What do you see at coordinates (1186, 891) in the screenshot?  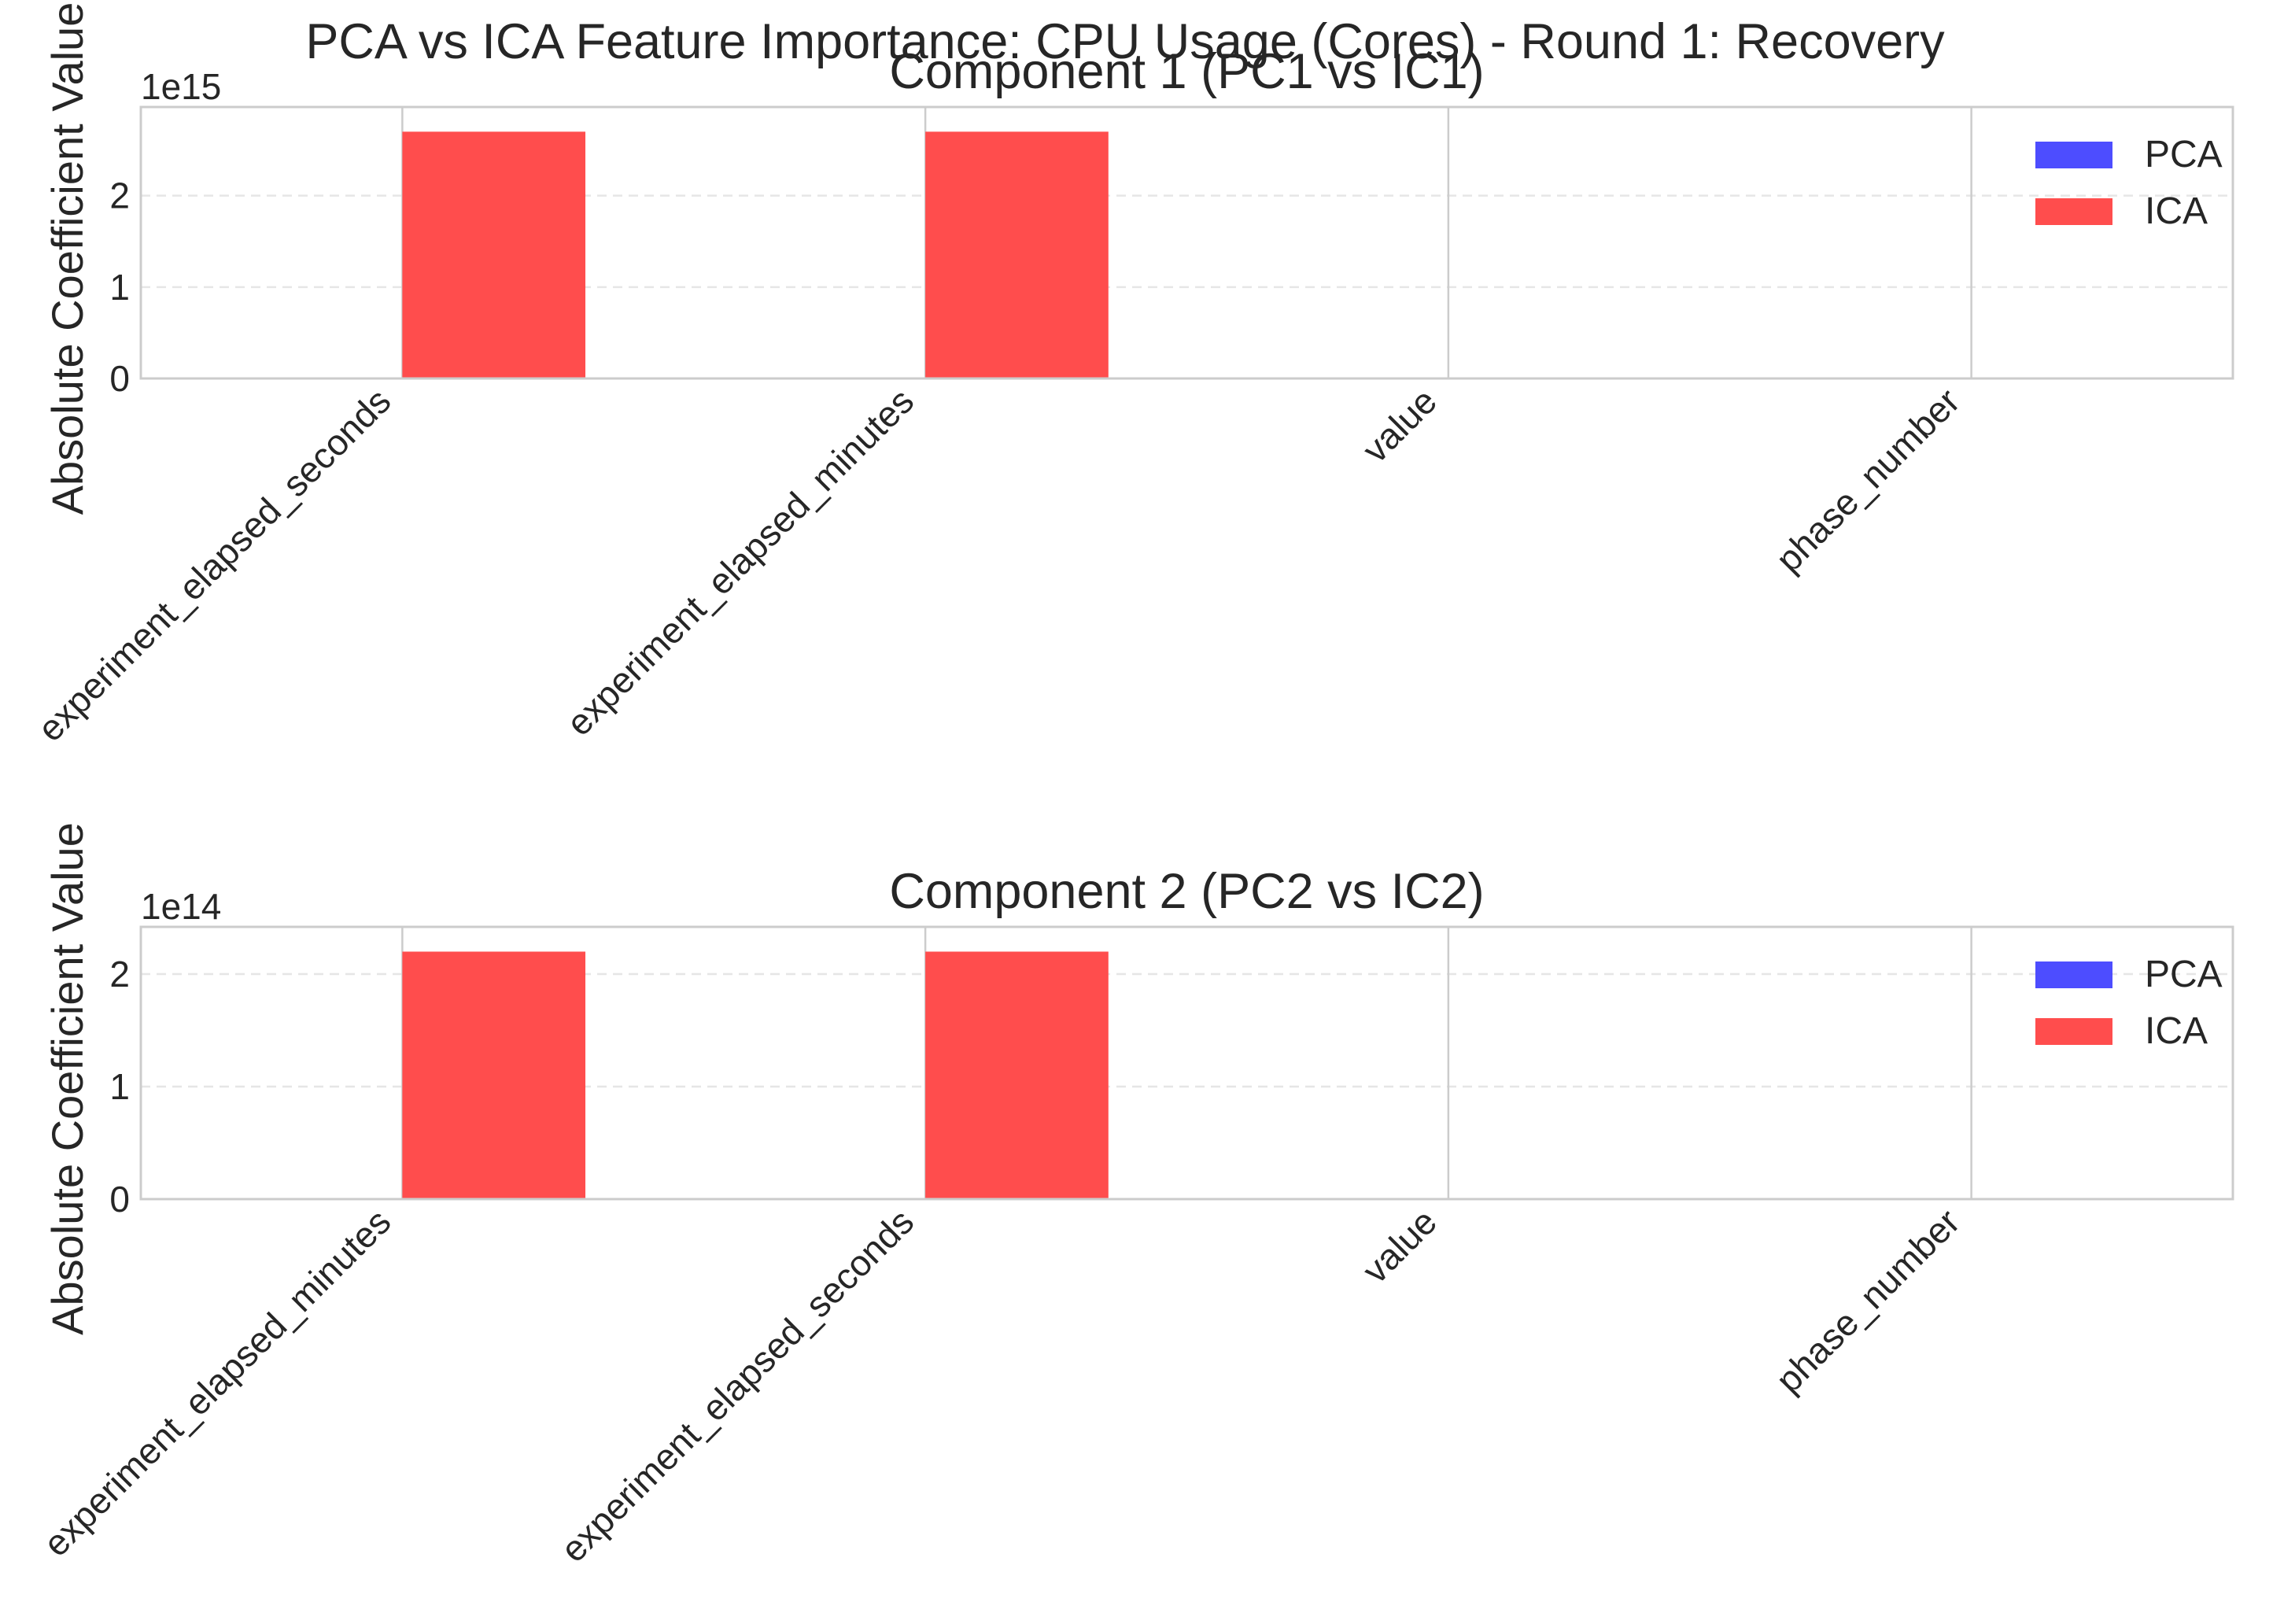 I see `panel-title: Component 2 (PC2 vs IC2)` at bounding box center [1186, 891].